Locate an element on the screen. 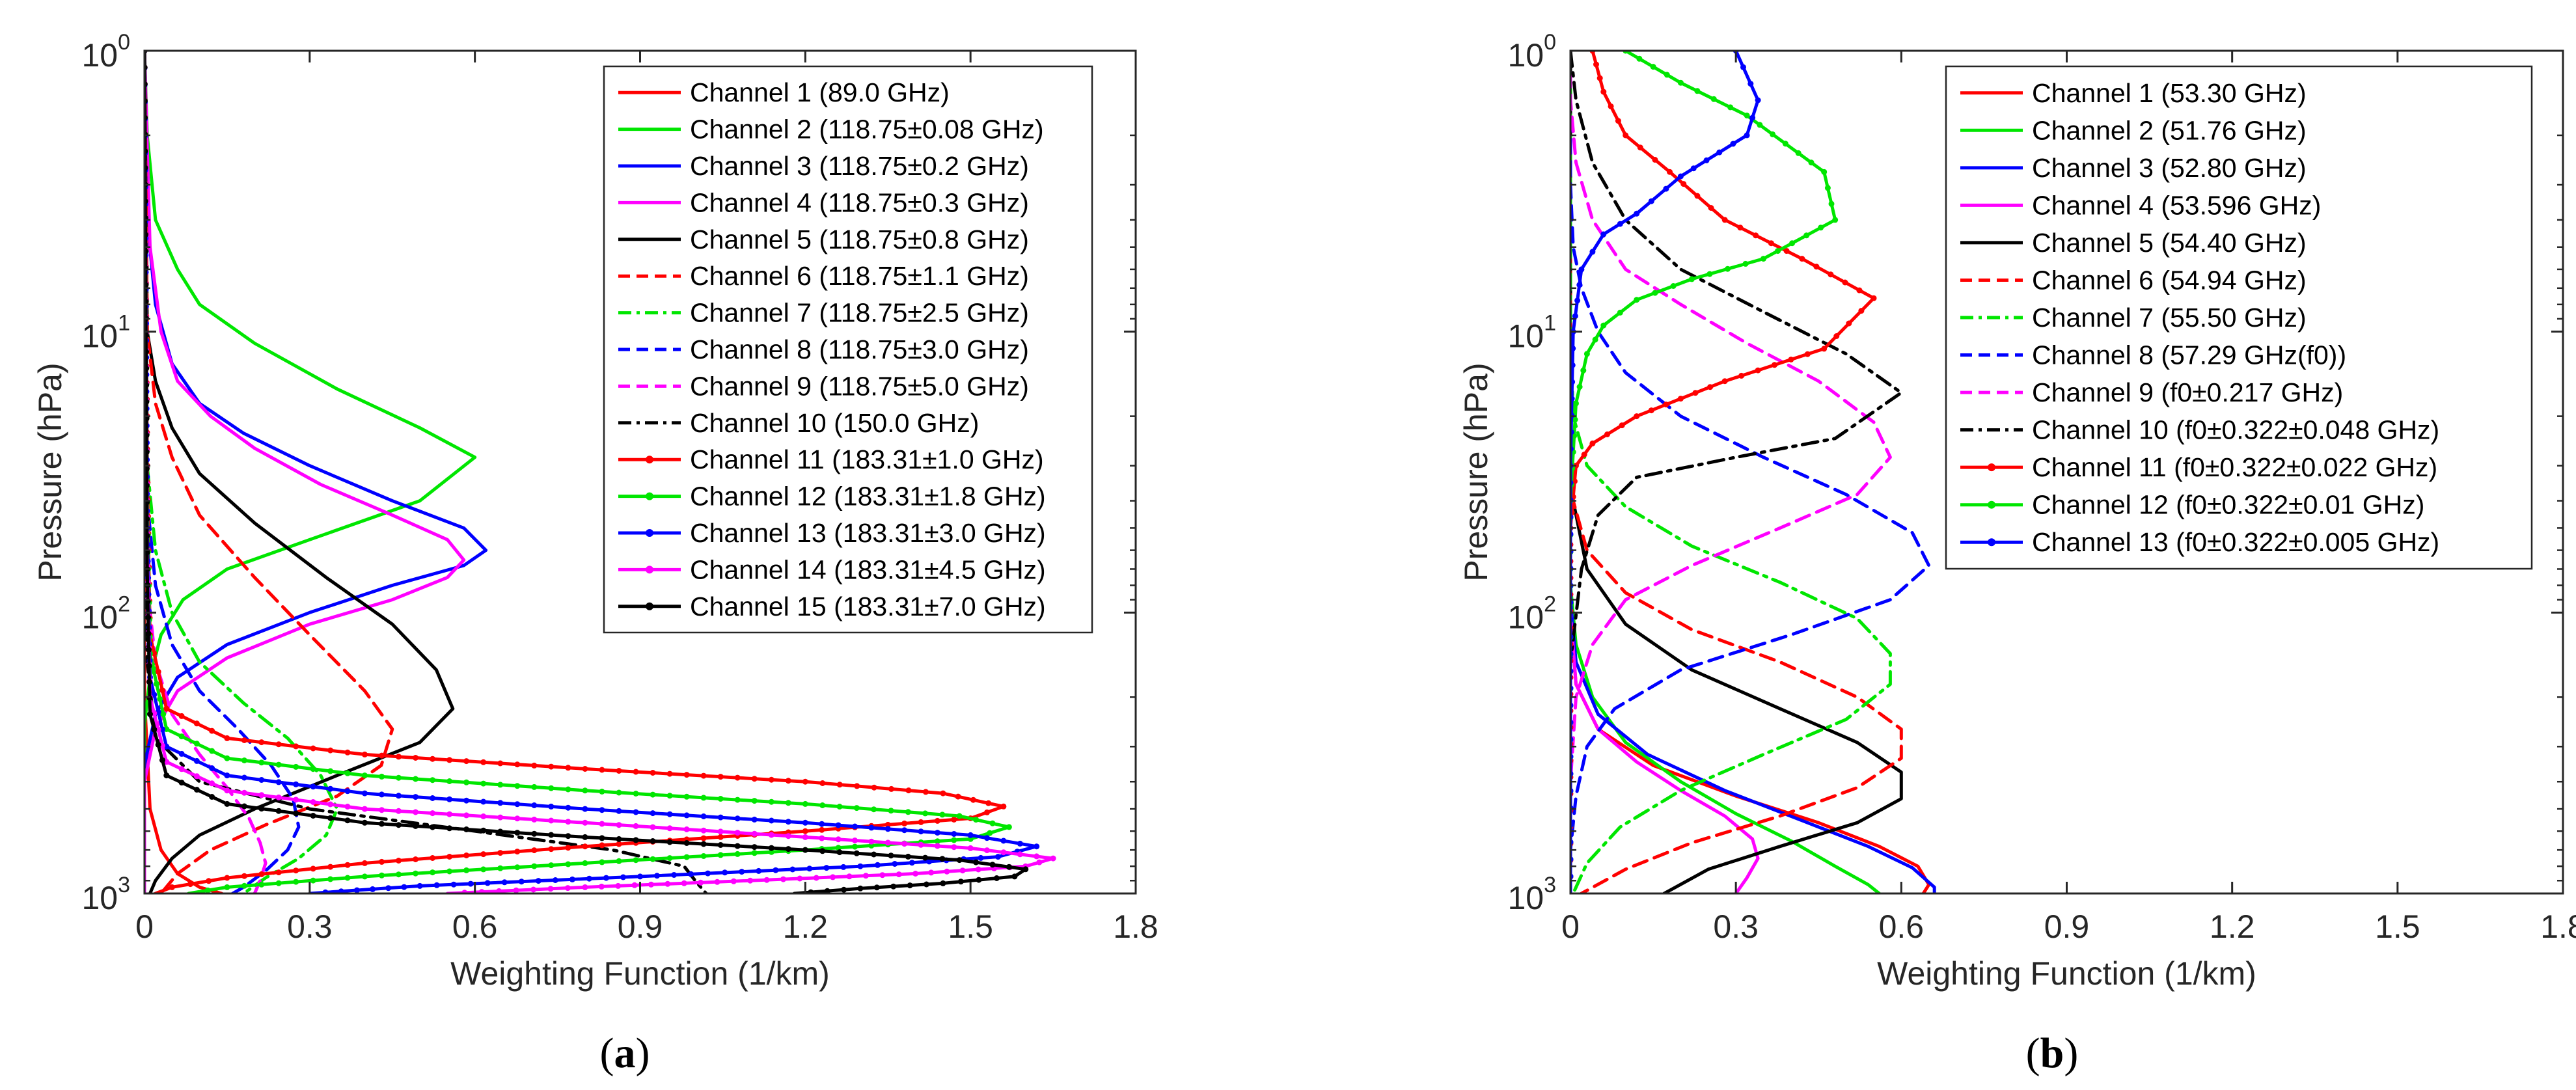  y-tick-exponent: 3 is located at coordinates (124, 885).